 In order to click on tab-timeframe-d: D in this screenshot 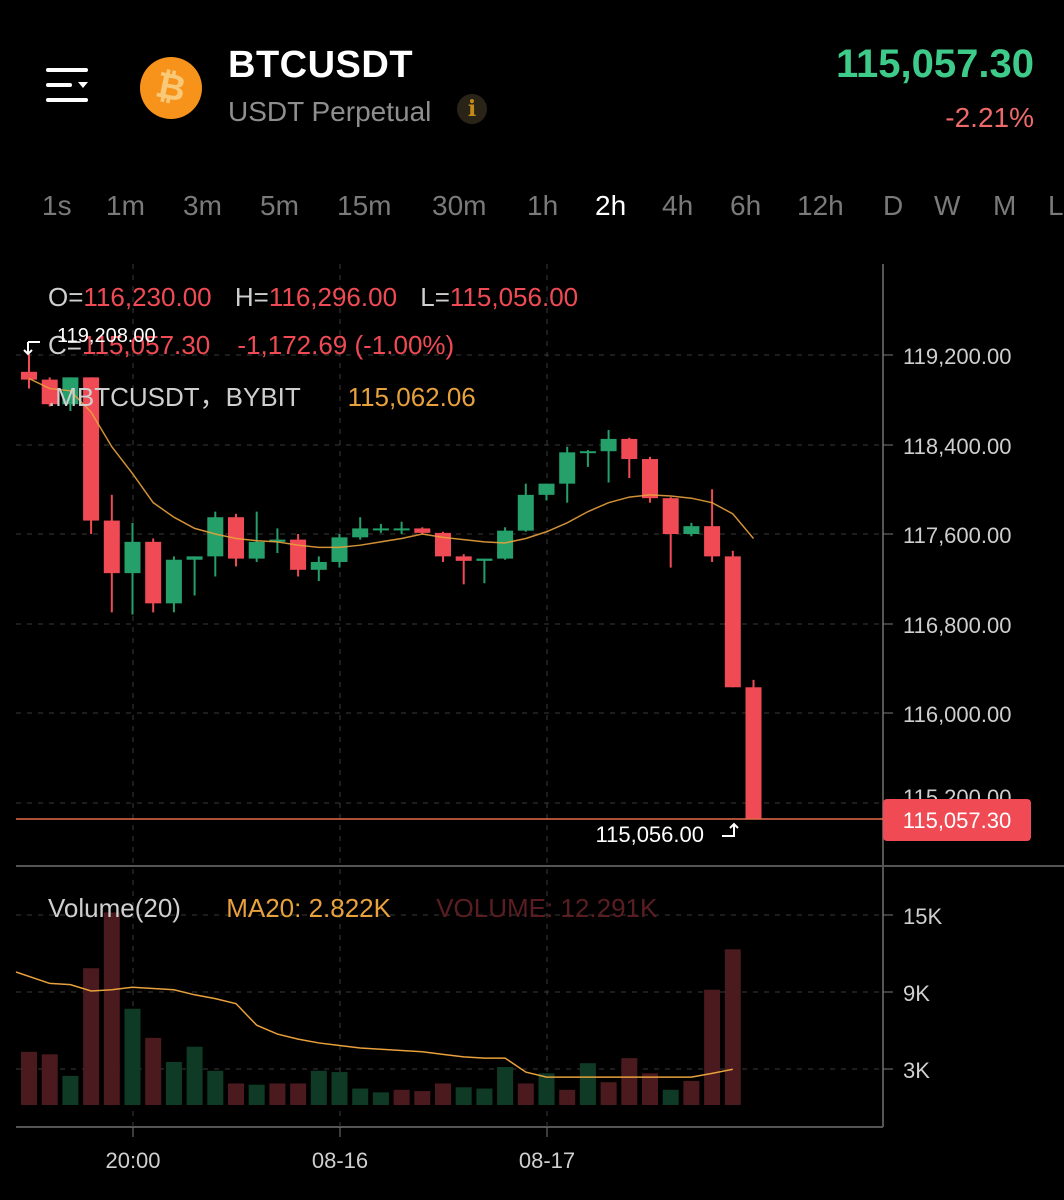, I will do `click(893, 205)`.